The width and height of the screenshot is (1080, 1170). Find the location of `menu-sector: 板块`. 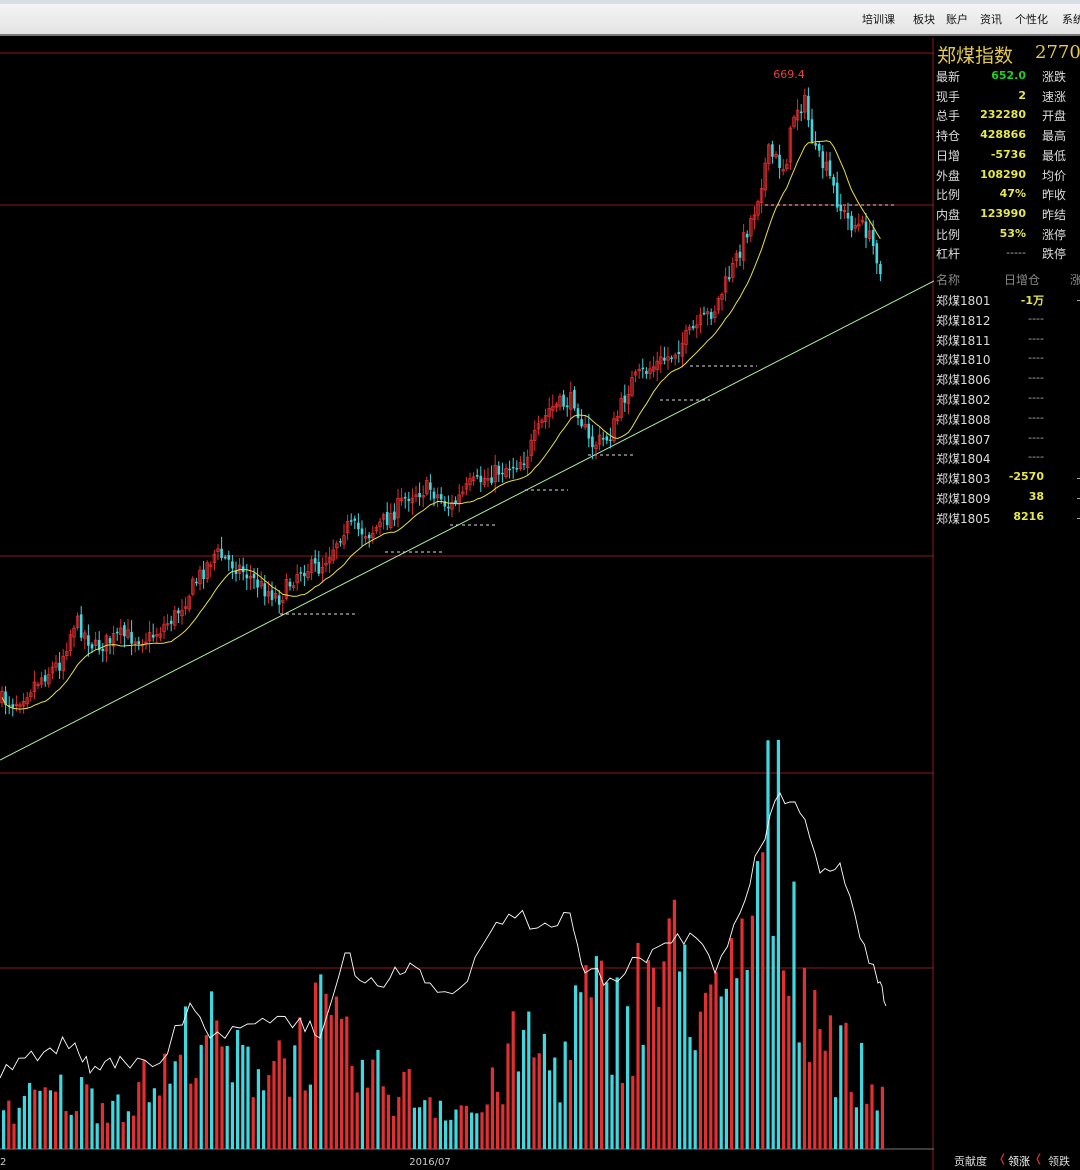

menu-sector: 板块 is located at coordinates (924, 19).